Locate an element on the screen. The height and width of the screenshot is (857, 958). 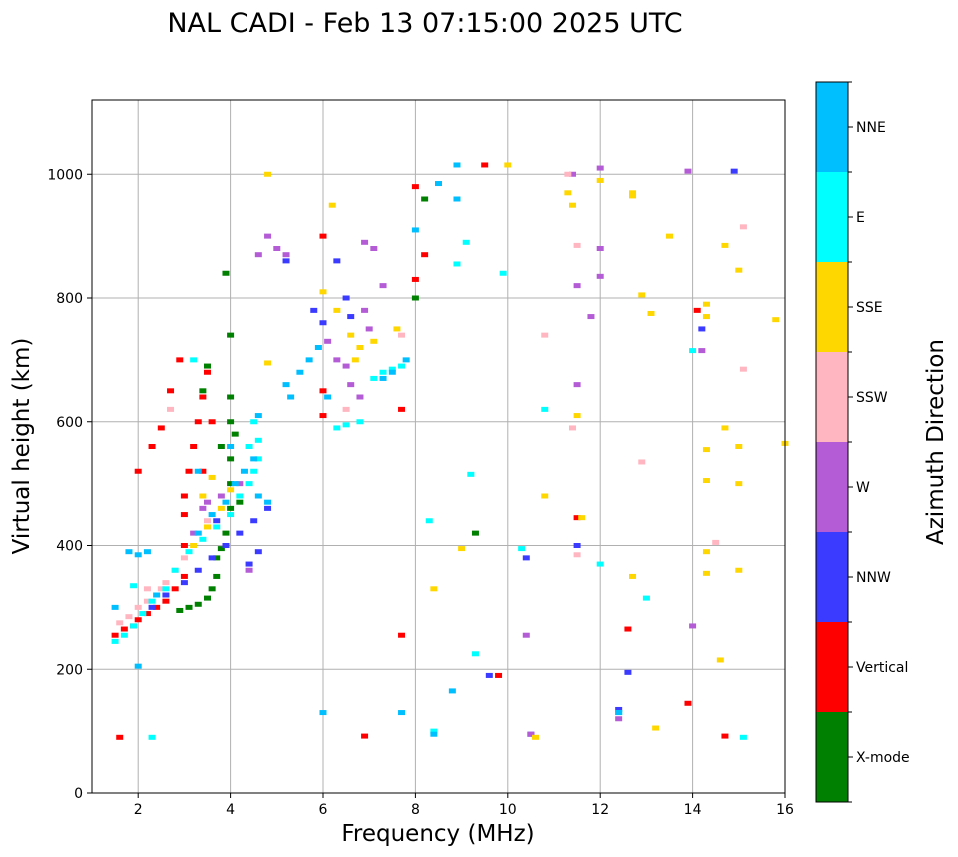
x-tick-label: 6 is located at coordinates (323, 810).